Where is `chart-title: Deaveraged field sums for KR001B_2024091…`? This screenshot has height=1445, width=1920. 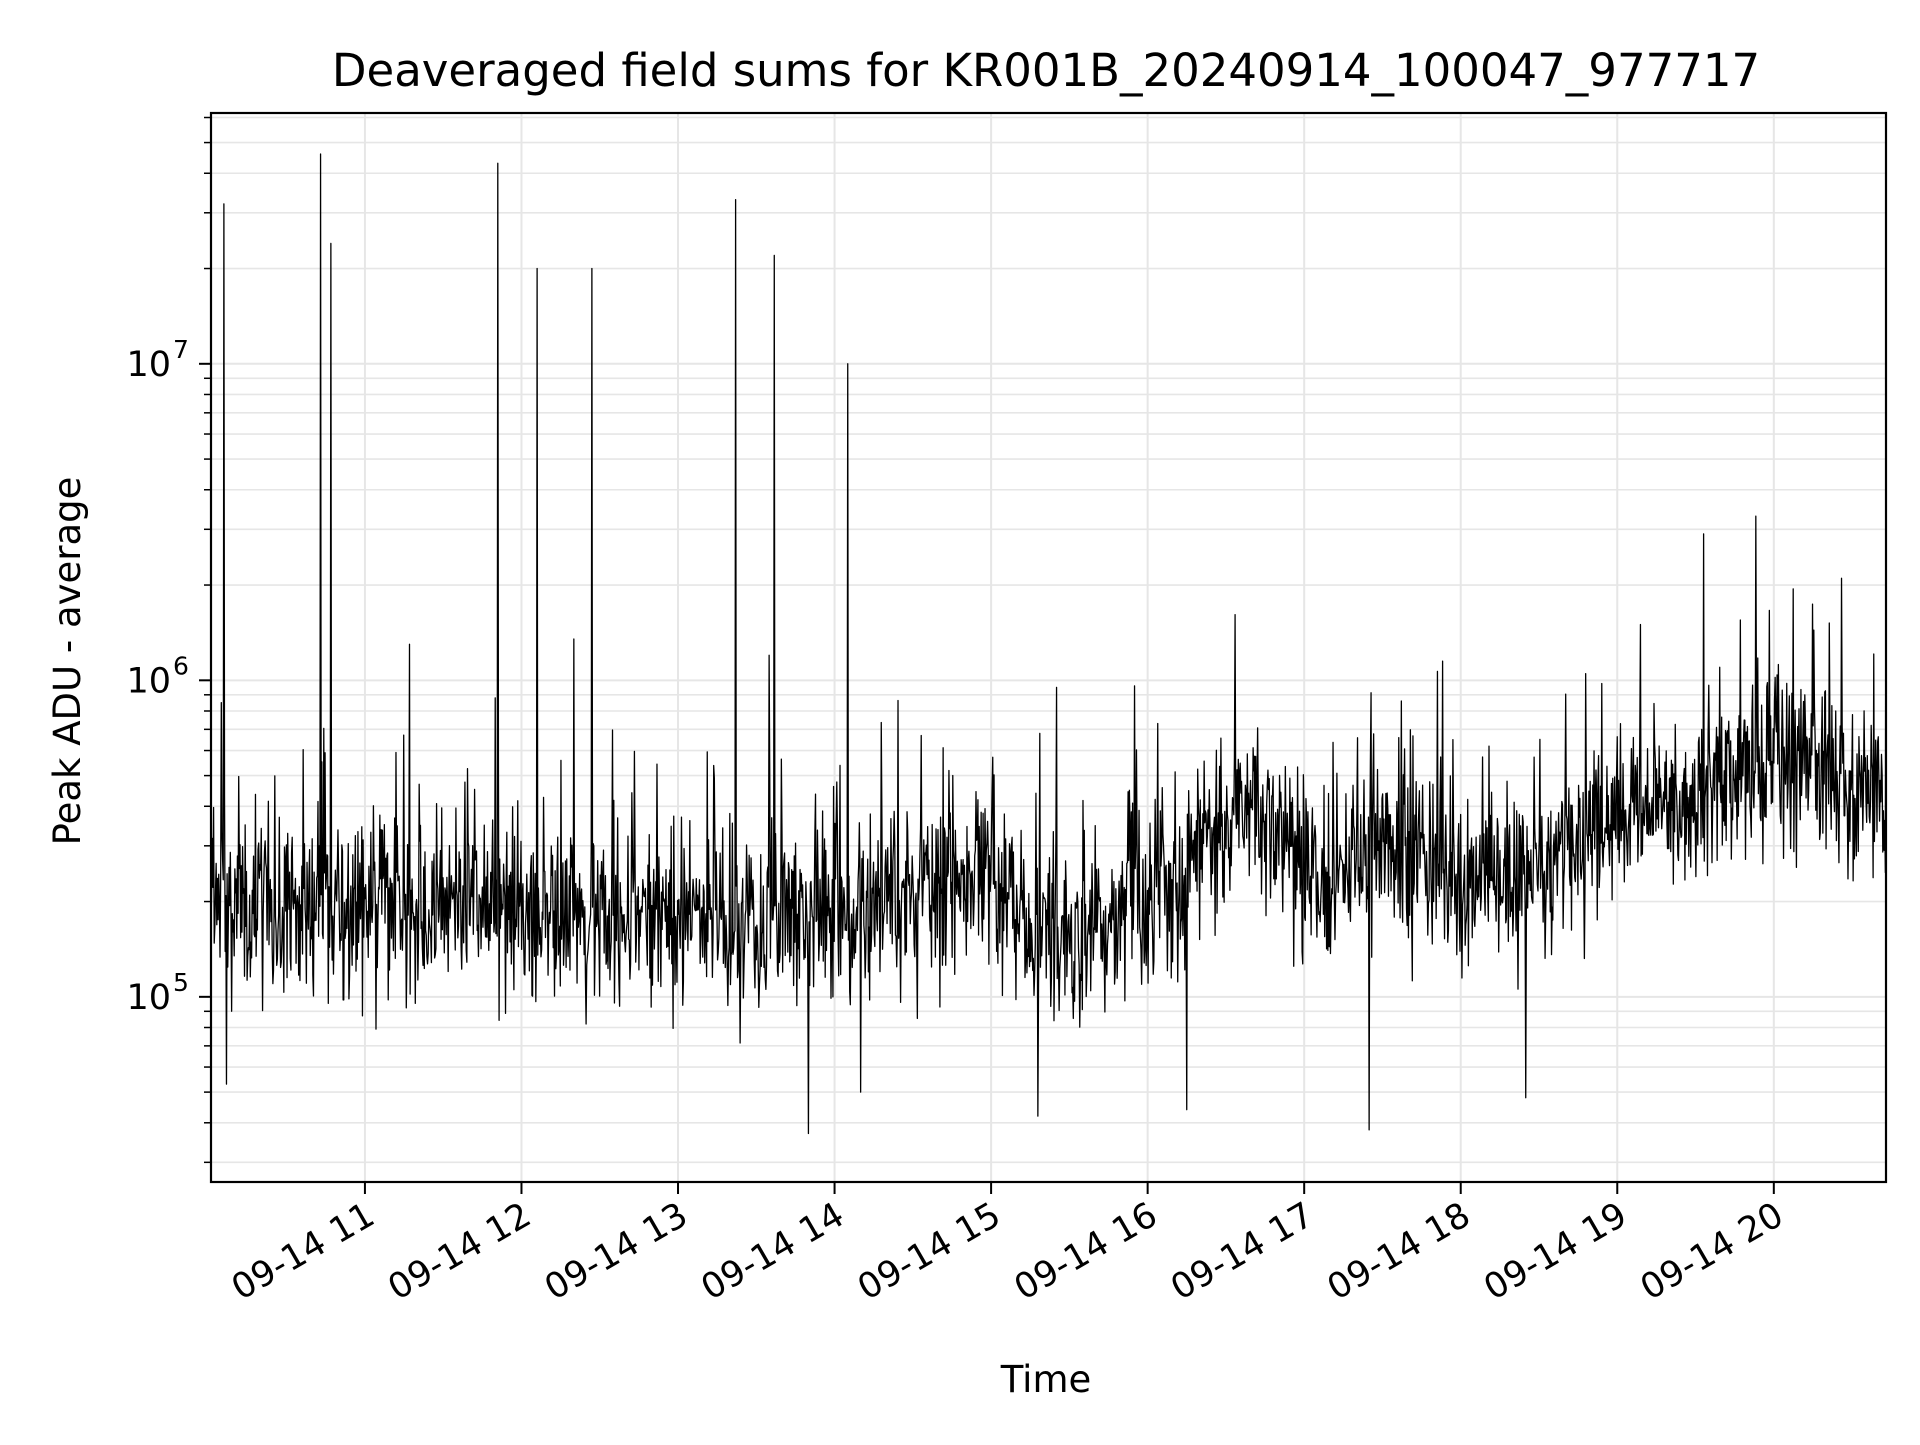
chart-title: Deaveraged field sums for KR001B_2024091… is located at coordinates (1046, 70).